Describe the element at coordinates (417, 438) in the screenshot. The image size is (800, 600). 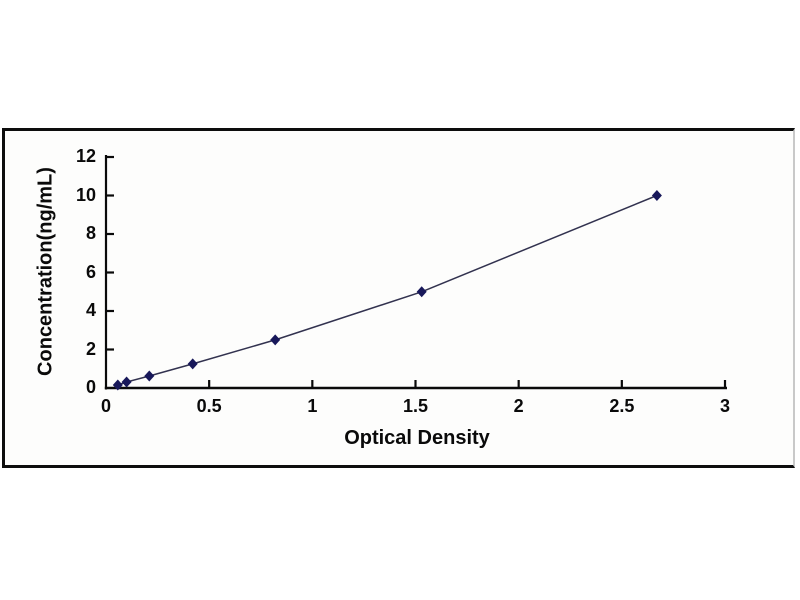
I see `x-axis-title: Optical Density` at that location.